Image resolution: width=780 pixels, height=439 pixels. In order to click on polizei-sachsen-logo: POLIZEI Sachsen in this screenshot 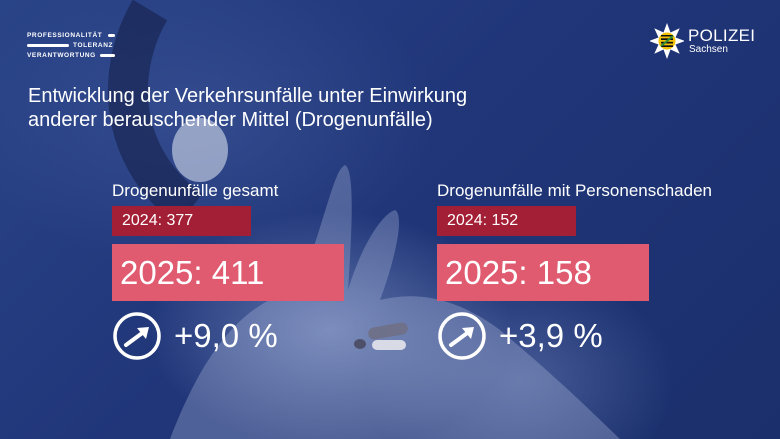, I will do `click(702, 41)`.